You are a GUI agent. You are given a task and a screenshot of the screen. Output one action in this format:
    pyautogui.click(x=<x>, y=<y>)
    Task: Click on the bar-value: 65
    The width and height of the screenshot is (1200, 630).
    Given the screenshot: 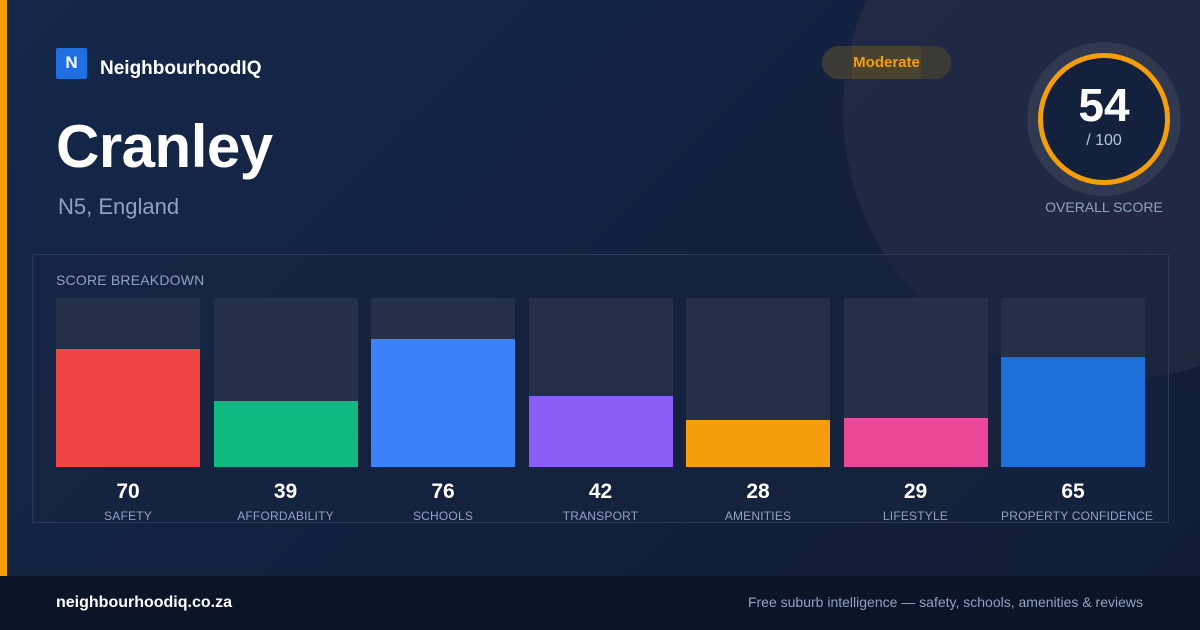 What is the action you would take?
    pyautogui.click(x=1073, y=491)
    